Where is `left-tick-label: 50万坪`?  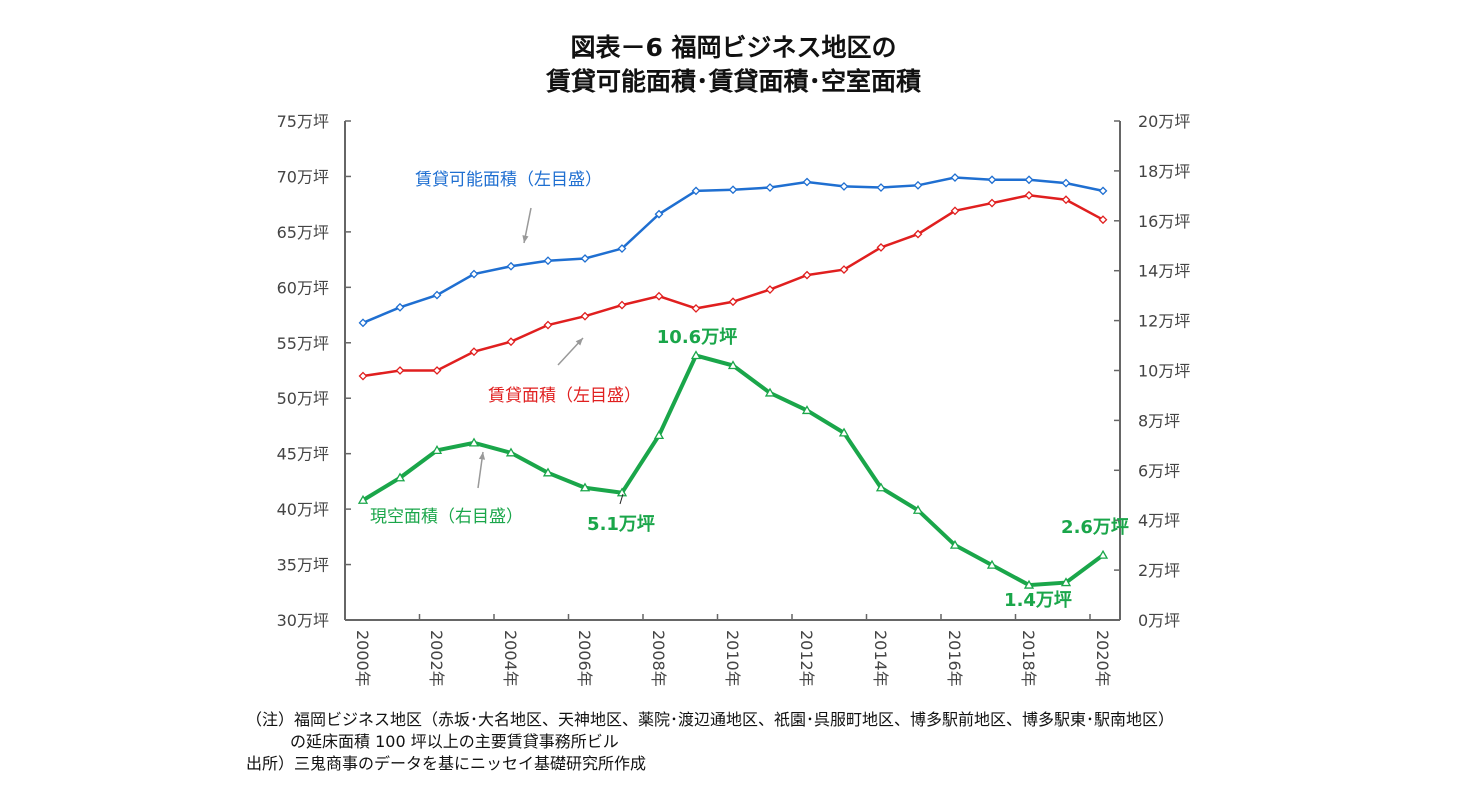
left-tick-label: 50万坪 is located at coordinates (303, 398).